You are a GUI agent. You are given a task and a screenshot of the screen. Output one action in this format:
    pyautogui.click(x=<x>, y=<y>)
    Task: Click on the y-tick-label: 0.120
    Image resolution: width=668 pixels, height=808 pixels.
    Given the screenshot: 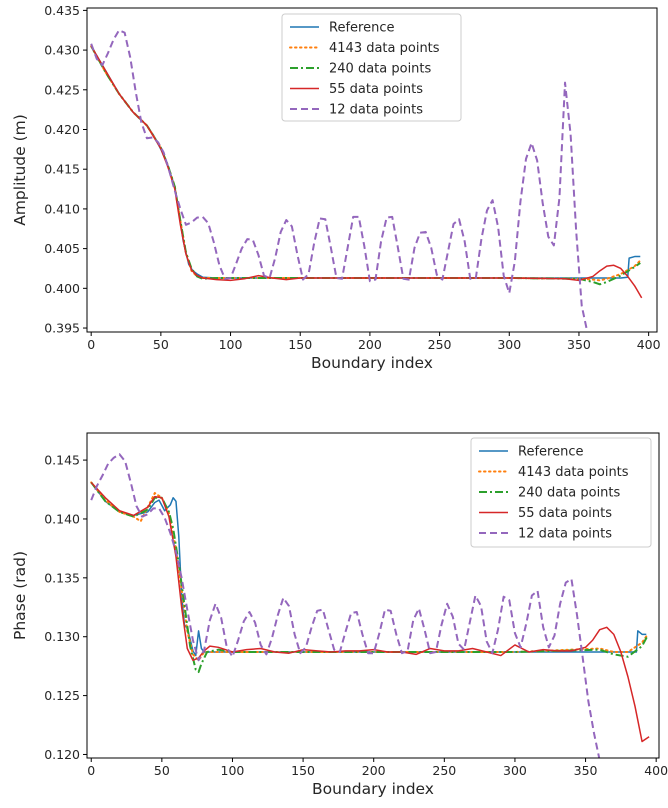 What is the action you would take?
    pyautogui.click(x=62, y=754)
    